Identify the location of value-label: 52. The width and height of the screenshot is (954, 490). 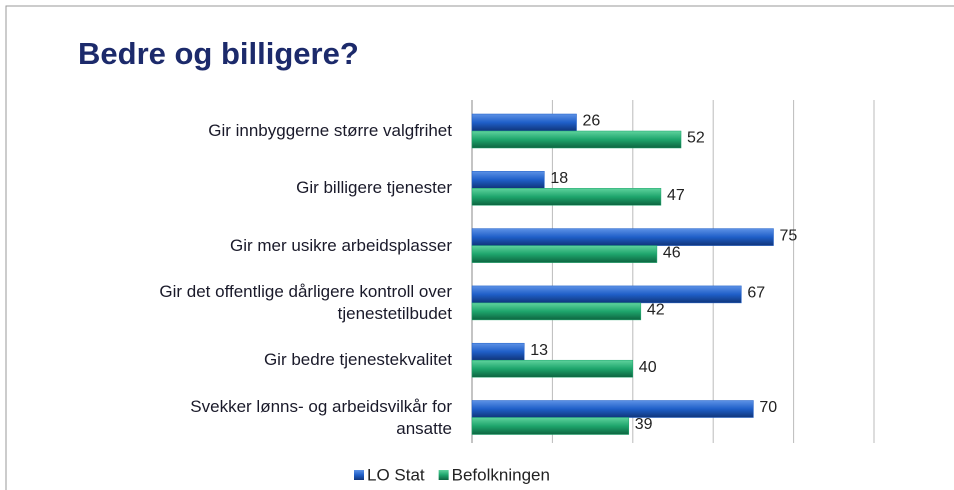
(696, 138).